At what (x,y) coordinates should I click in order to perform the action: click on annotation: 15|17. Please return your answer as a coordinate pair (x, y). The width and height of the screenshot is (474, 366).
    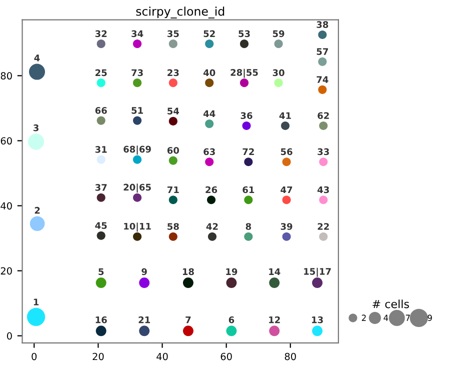
    Looking at the image, I should click on (317, 272).